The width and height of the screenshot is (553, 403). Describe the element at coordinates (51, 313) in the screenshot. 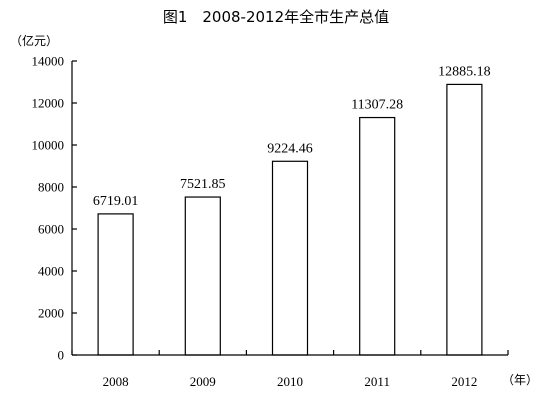

I see `y-tick-label: 2000` at that location.